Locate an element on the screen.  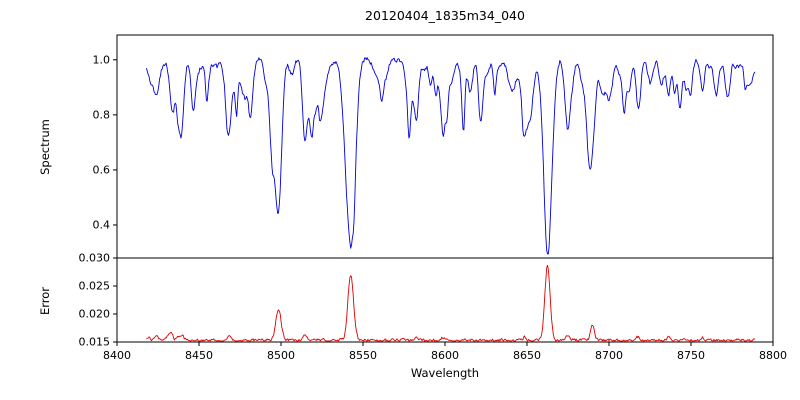
y-tick-label: 0.025 is located at coordinates (95, 286).